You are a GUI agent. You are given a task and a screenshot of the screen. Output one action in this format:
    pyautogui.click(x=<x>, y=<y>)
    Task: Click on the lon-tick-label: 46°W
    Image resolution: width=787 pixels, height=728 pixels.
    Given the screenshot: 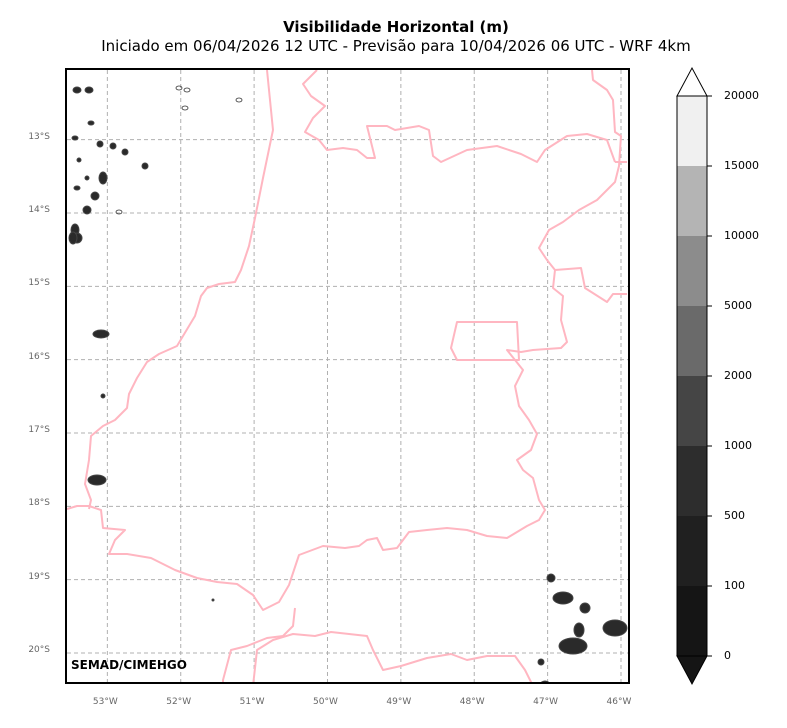 What is the action you would take?
    pyautogui.click(x=619, y=702)
    